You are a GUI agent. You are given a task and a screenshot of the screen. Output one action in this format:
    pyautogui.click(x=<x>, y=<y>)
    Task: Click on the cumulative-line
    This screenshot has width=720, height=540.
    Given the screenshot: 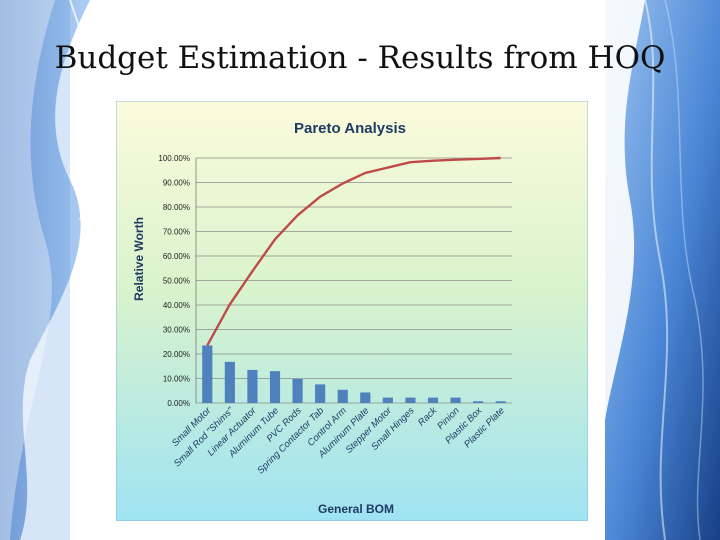 What is the action you would take?
    pyautogui.click(x=353, y=251)
    